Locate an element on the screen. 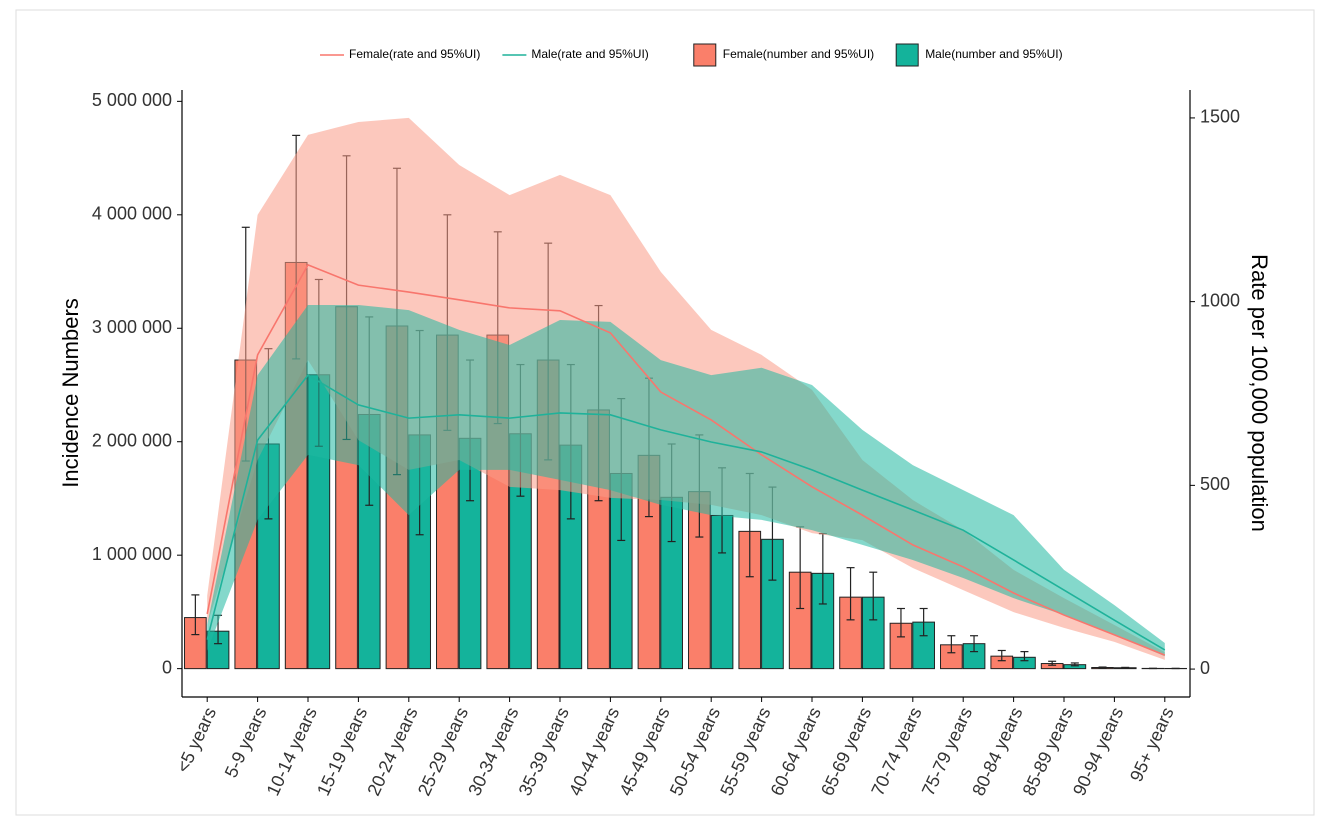 This screenshot has width=1330, height=819. y2-tick-label: 500 is located at coordinates (1215, 484).